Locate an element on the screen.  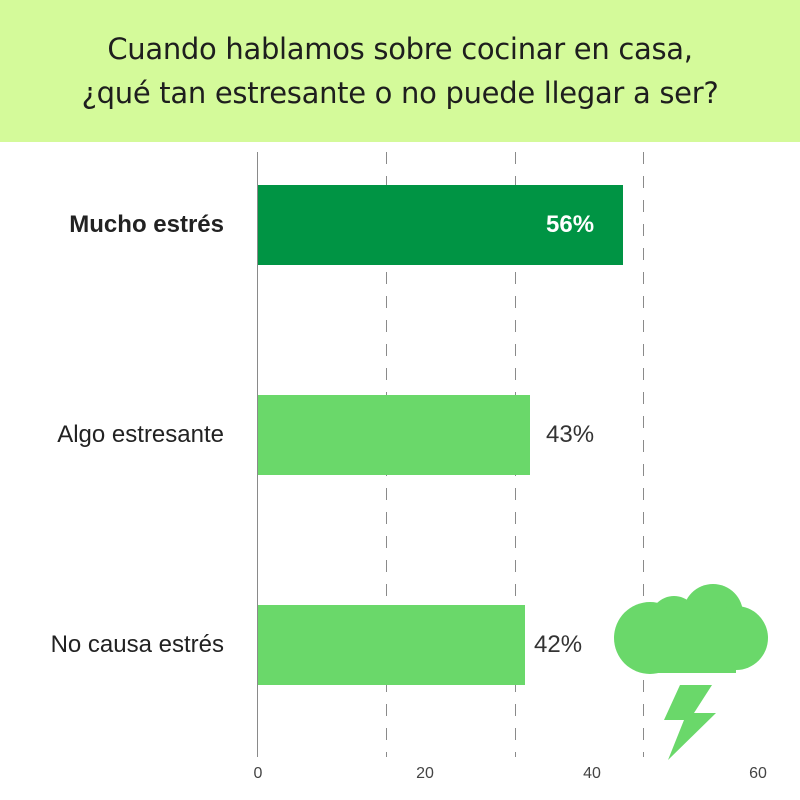
y-axis-line is located at coordinates (257, 454).